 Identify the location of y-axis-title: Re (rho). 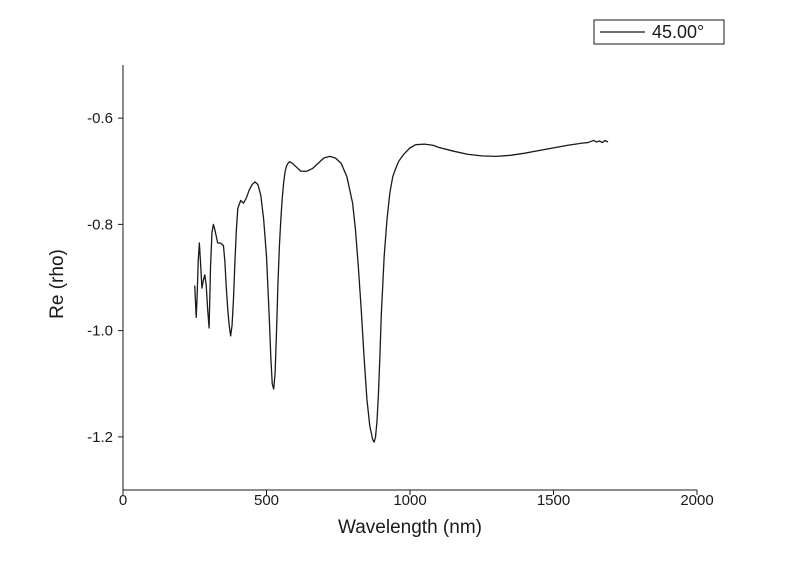
(57, 284).